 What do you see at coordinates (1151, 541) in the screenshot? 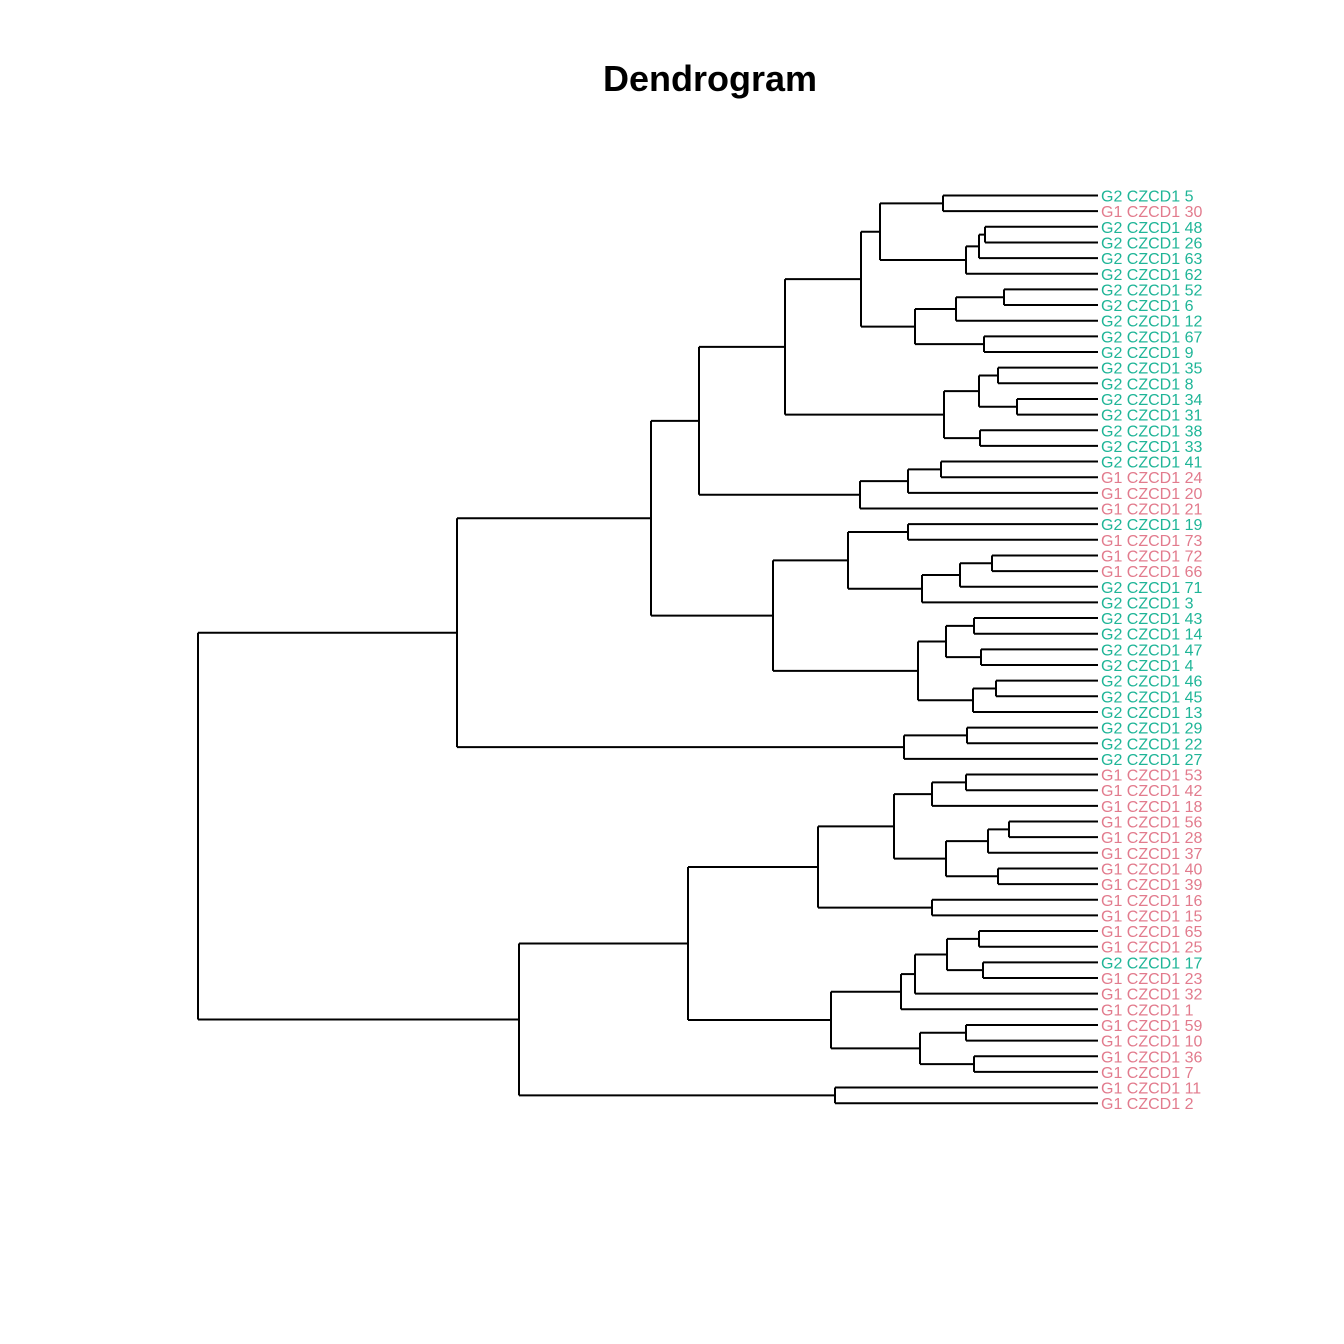
I see `leaf-label: G1 CZCD1 73` at bounding box center [1151, 541].